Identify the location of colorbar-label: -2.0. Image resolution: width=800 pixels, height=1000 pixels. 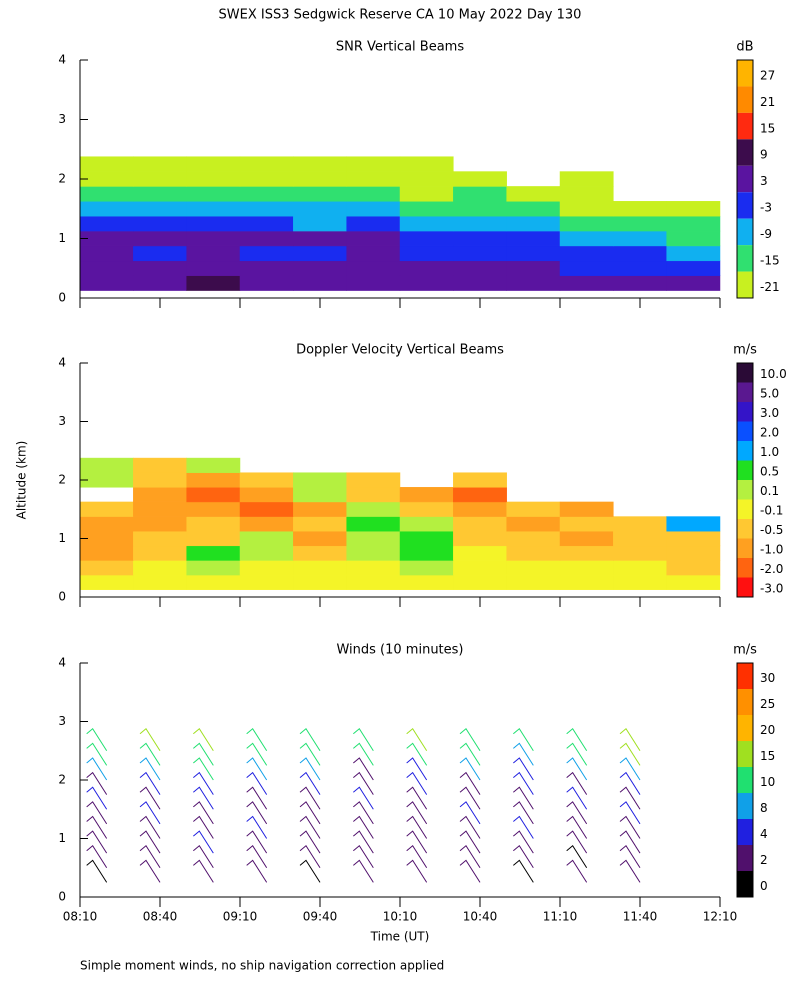
(771, 569).